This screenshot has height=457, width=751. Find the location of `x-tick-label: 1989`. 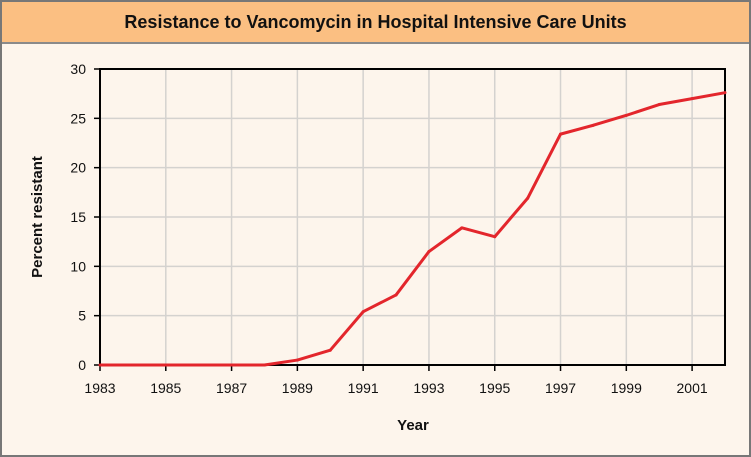

x-tick-label: 1989 is located at coordinates (297, 388).